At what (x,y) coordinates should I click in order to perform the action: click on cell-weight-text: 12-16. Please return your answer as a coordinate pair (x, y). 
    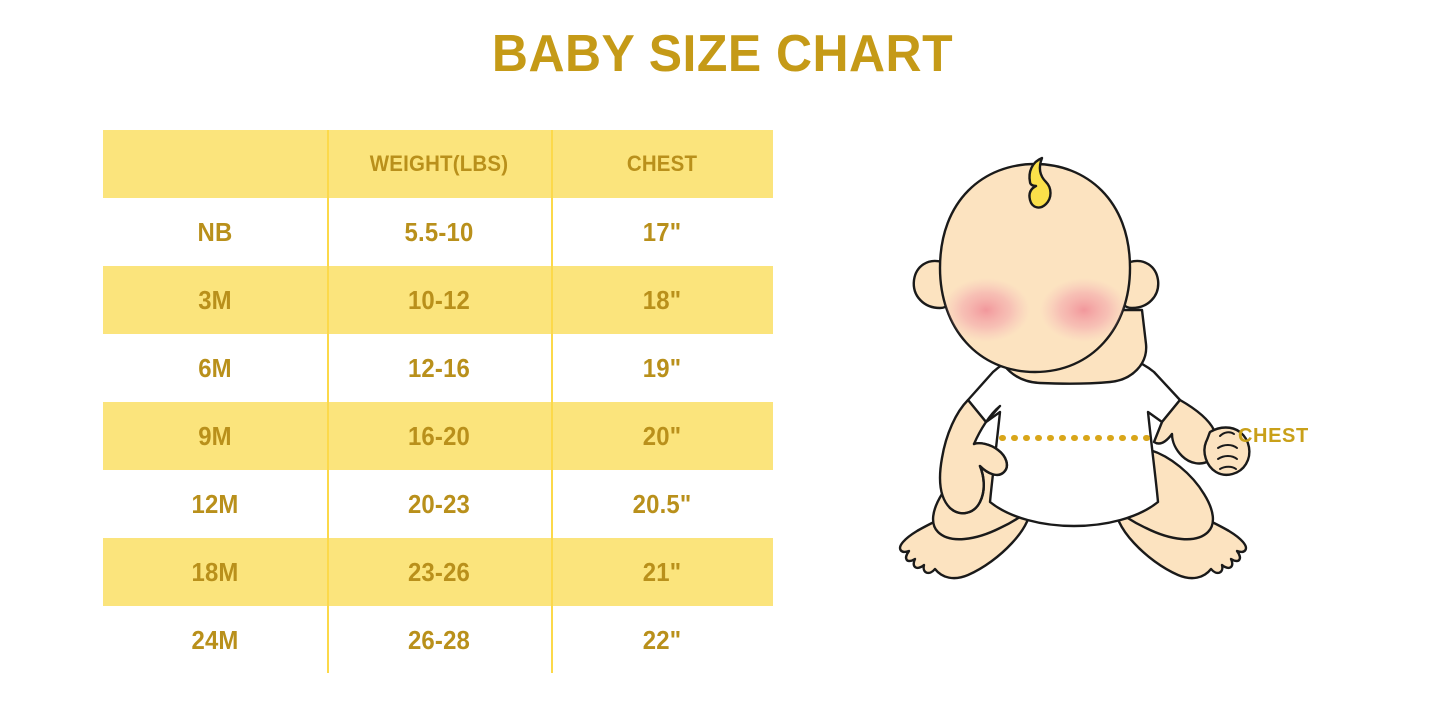
    Looking at the image, I should click on (439, 367).